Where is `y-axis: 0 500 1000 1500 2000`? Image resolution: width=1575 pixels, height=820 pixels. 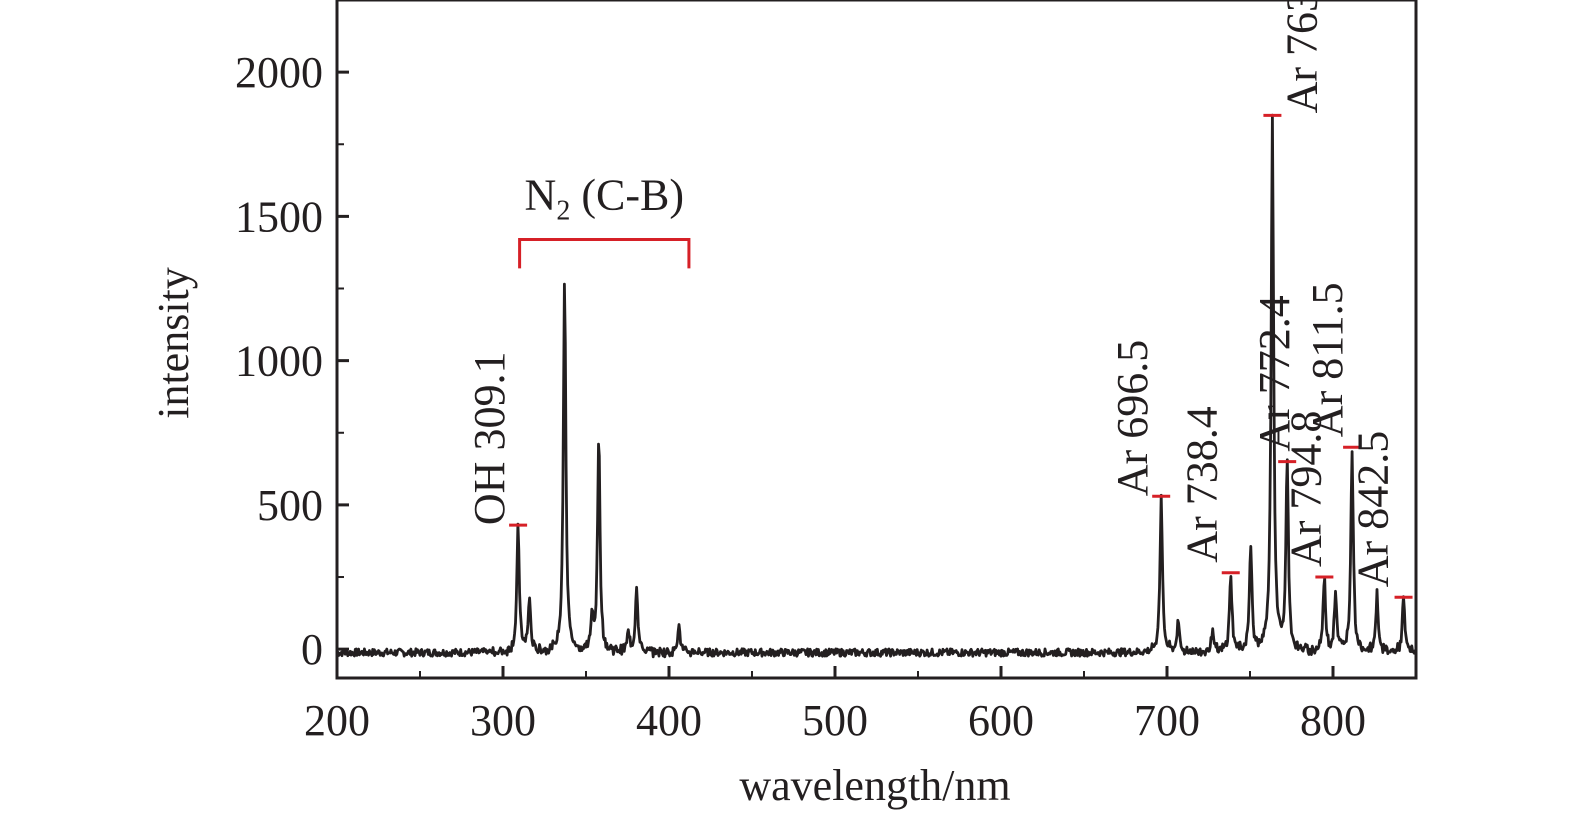 y-axis: 0 500 1000 1500 2000 is located at coordinates (292, 361).